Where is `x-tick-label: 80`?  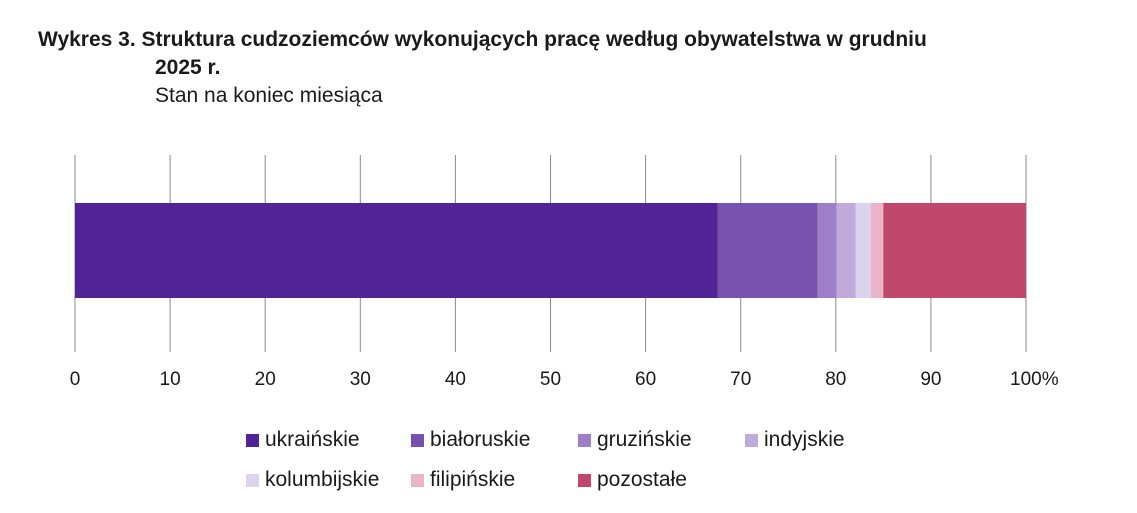 x-tick-label: 80 is located at coordinates (835, 379).